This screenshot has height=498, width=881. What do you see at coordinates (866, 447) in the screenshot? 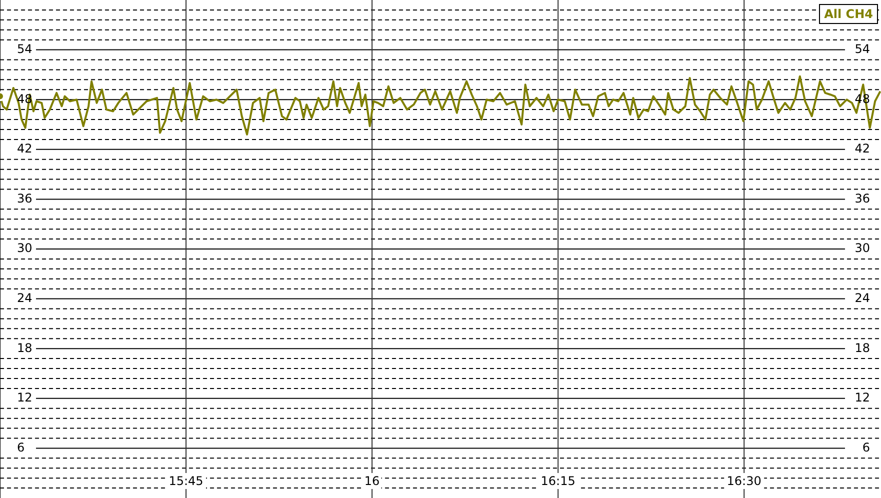
I see `y2-tick-label: 6` at bounding box center [866, 447].